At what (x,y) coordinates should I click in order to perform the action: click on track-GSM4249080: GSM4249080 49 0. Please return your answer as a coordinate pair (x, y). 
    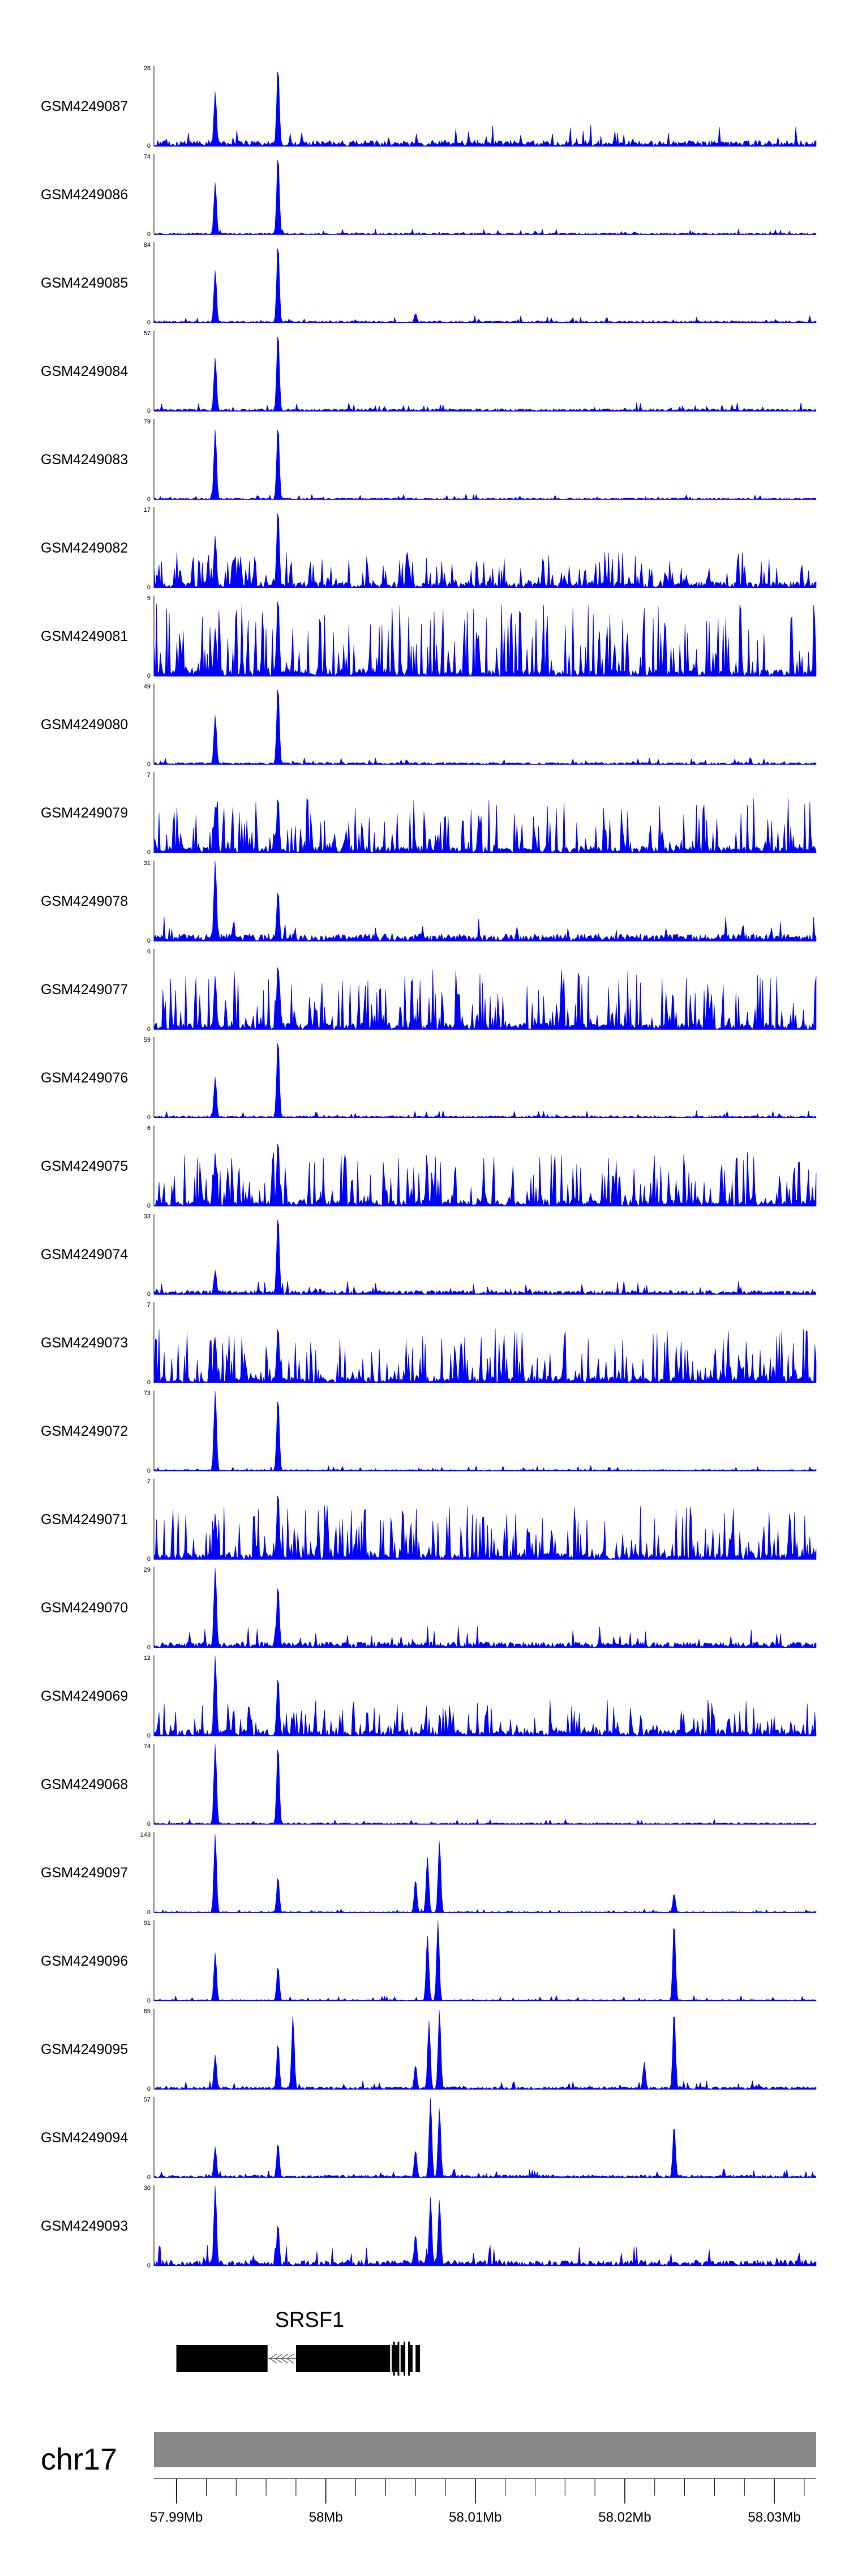
    Looking at the image, I should click on (429, 725).